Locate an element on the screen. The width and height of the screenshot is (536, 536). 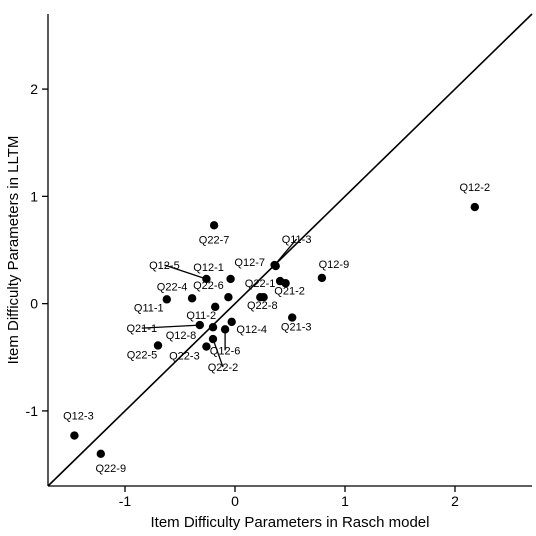
point-label: Q11-3 is located at coordinates (297, 240).